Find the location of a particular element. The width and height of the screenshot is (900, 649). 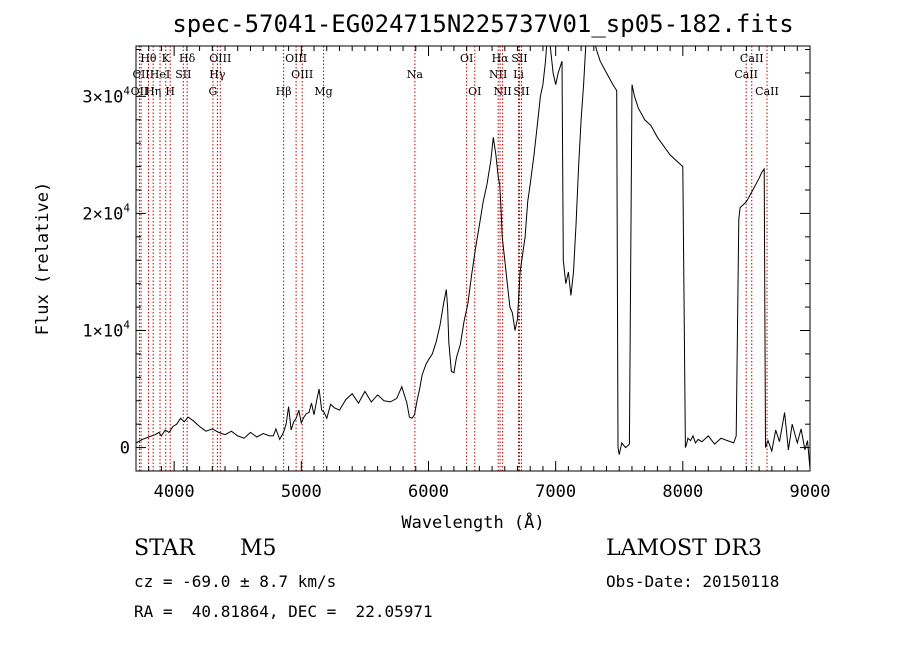

line-marker-label: Hα is located at coordinates (501, 58).